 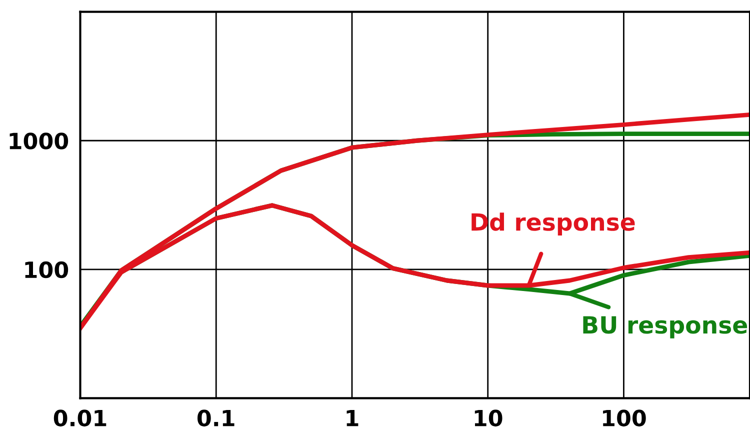 I want to click on x-tick-label: 100, so click(x=624, y=418).